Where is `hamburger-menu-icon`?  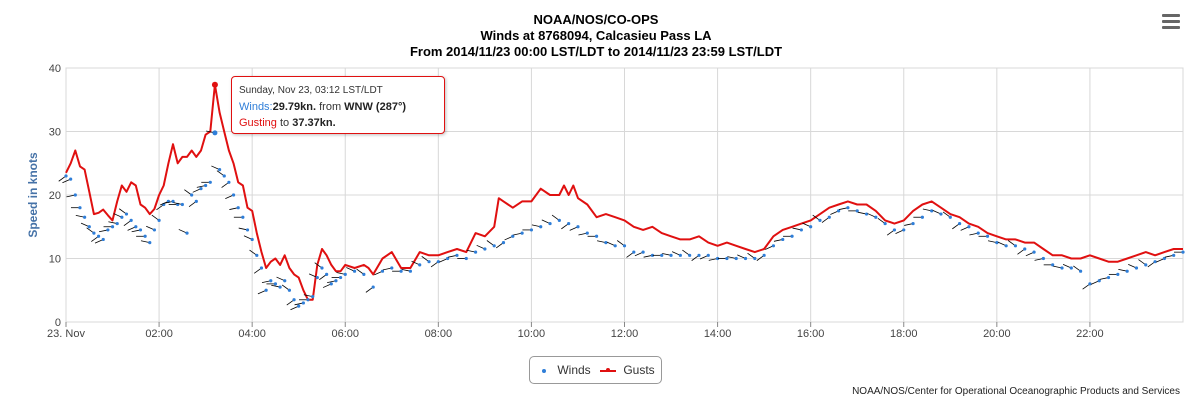 hamburger-menu-icon is located at coordinates (1171, 22).